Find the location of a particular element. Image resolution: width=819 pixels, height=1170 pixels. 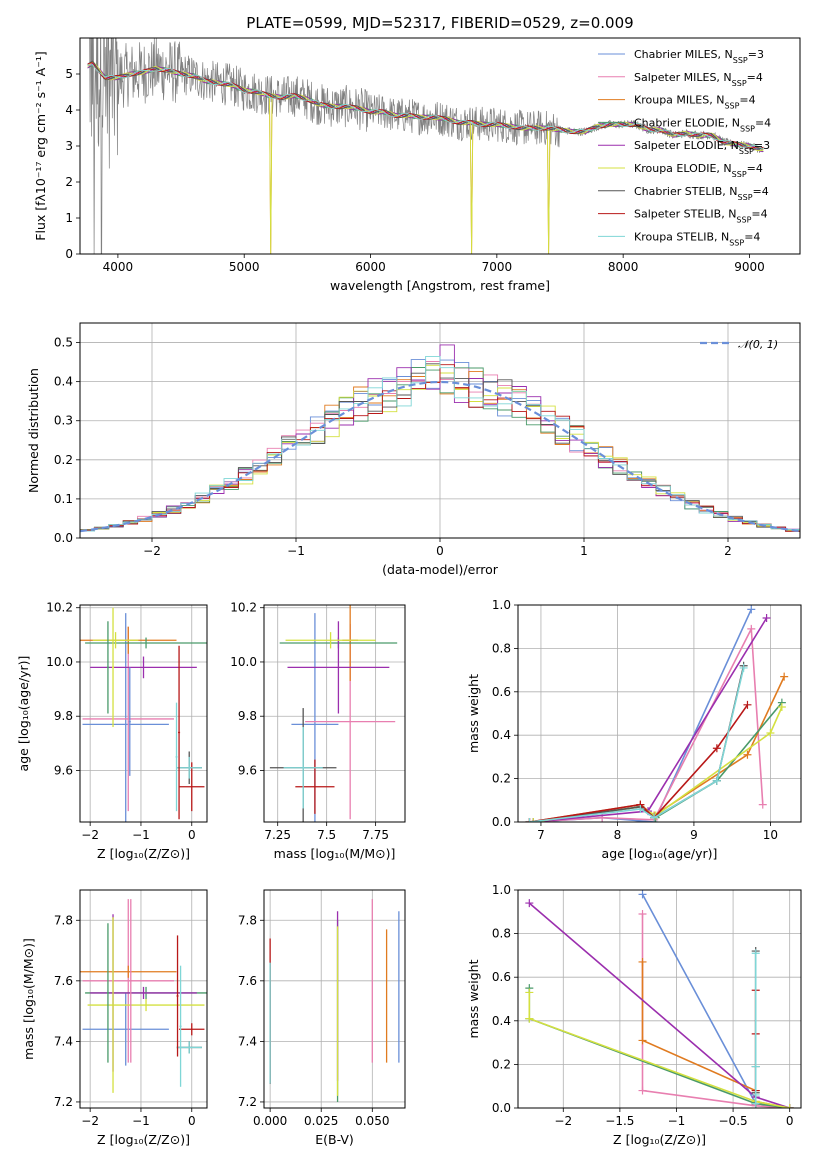

y-tick-label: 7.8 is located at coordinates (247, 920).